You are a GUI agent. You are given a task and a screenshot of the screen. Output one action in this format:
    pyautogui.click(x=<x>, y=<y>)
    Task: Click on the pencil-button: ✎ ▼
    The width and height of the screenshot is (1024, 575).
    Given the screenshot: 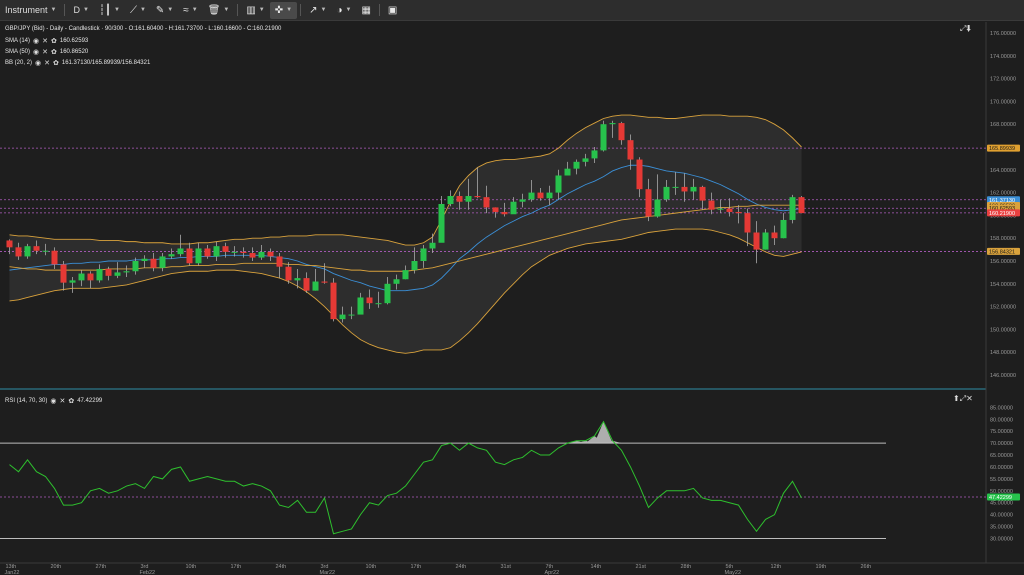 What is the action you would take?
    pyautogui.click(x=164, y=10)
    